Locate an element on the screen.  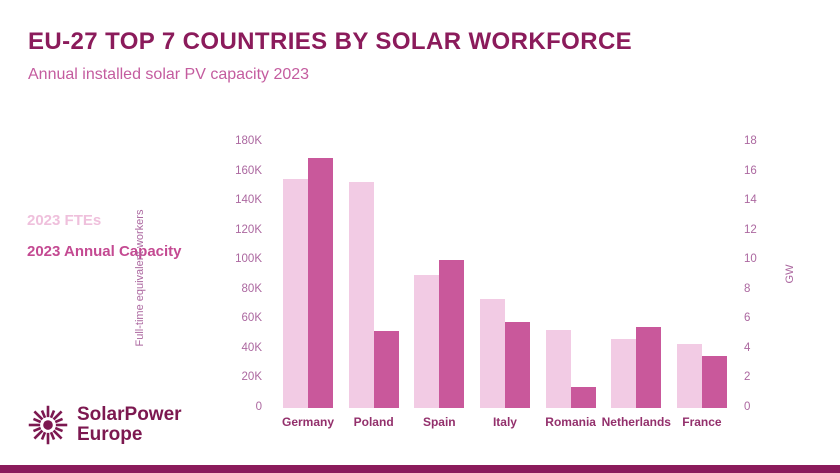
bar-group-romania: Romania is located at coordinates (571, 285).